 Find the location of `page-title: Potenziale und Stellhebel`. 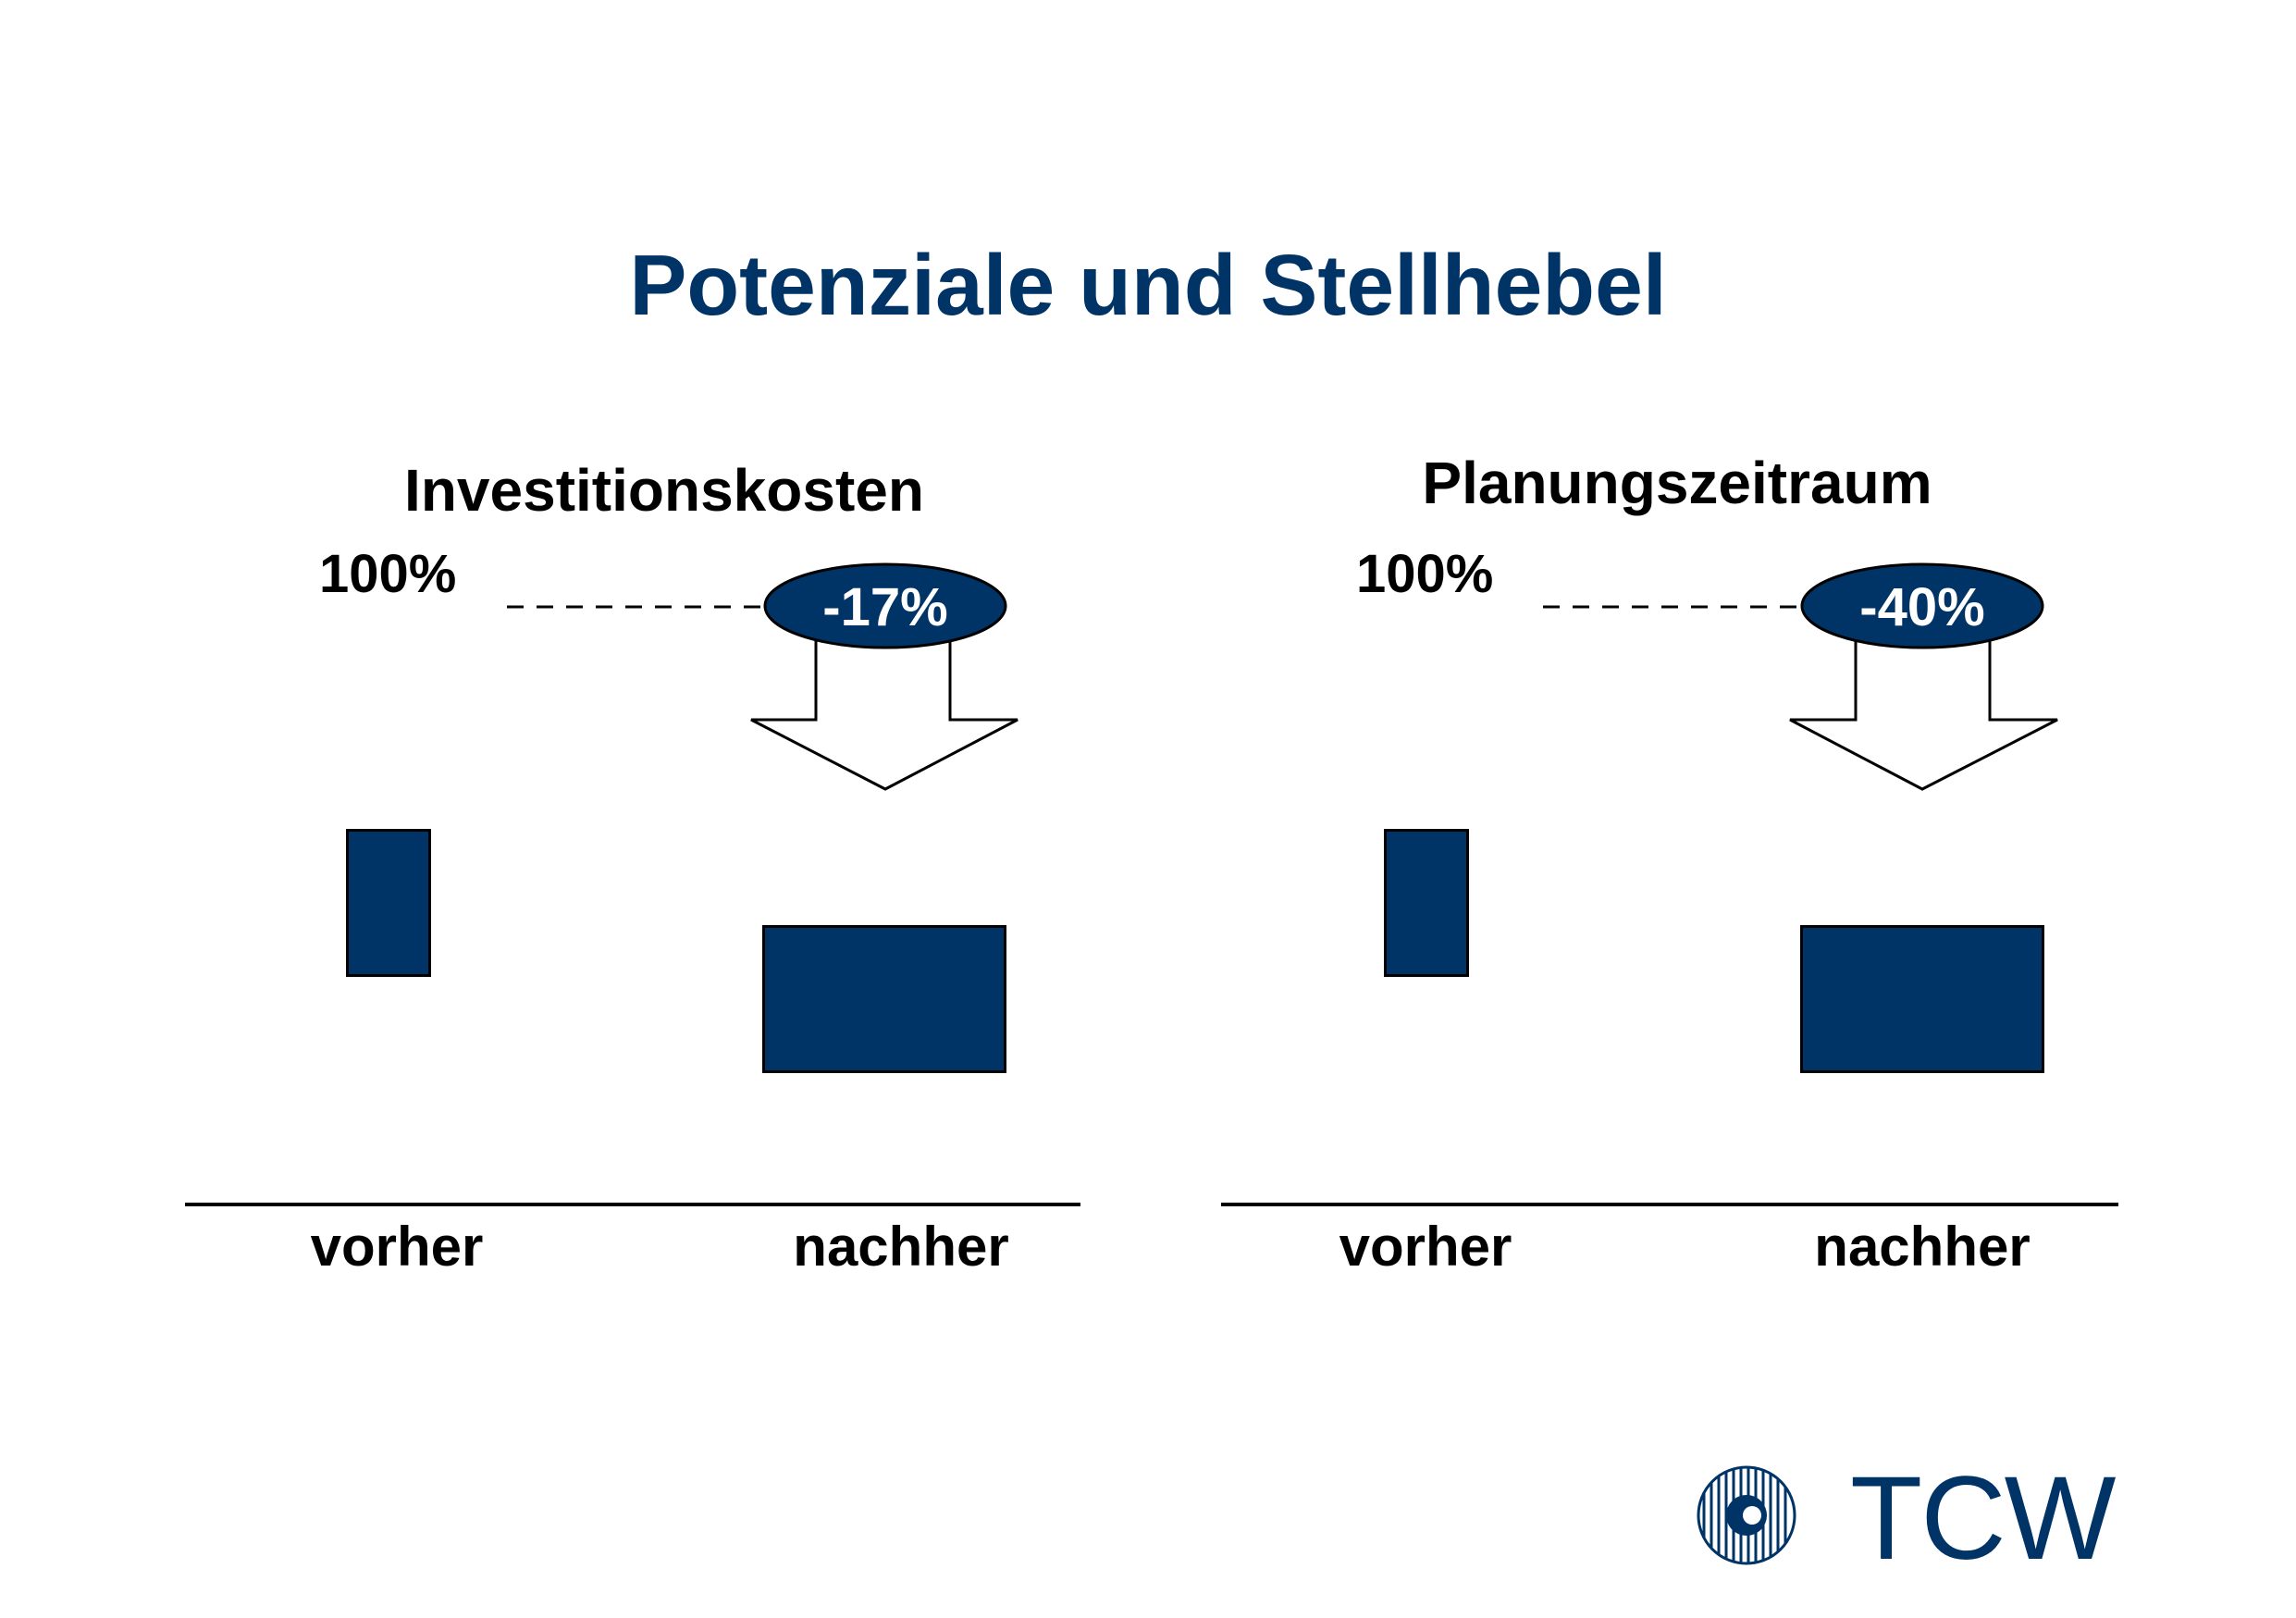

page-title: Potenziale und Stellhebel is located at coordinates (1148, 285).